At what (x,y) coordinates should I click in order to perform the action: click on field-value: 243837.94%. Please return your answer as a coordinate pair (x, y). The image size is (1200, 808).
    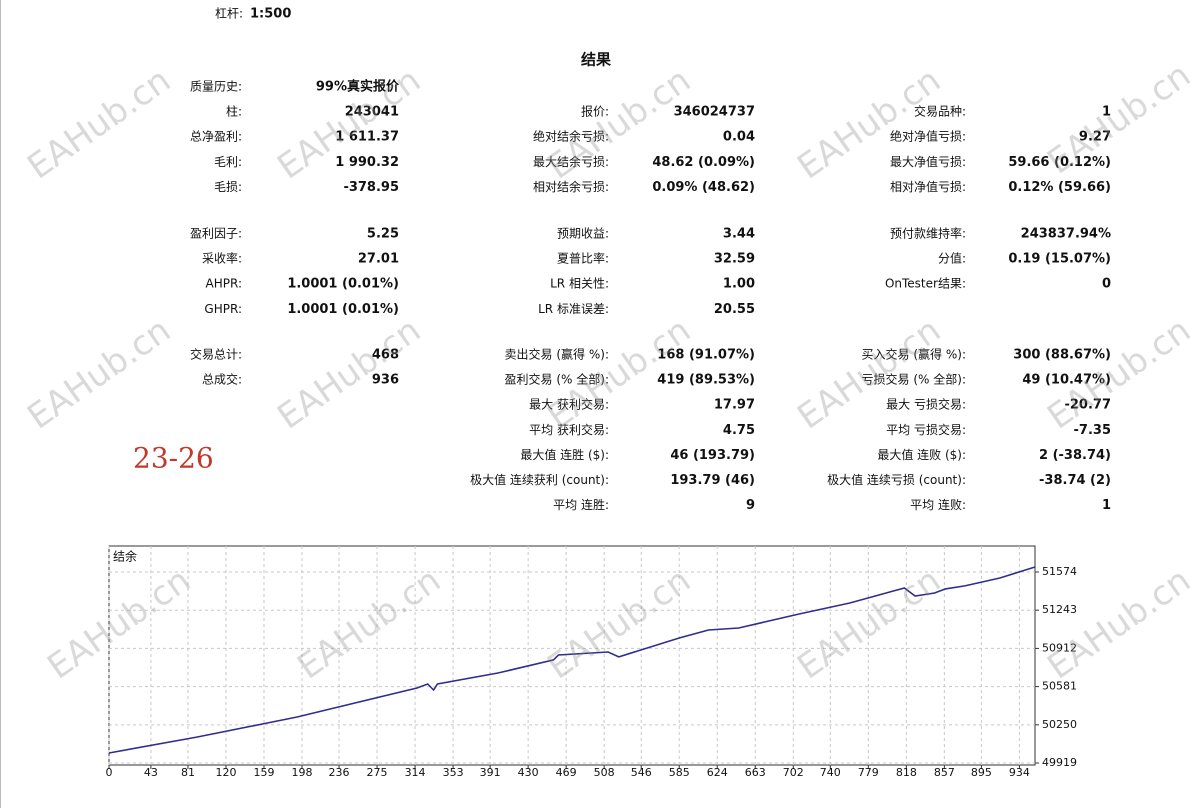
    Looking at the image, I should click on (1066, 234).